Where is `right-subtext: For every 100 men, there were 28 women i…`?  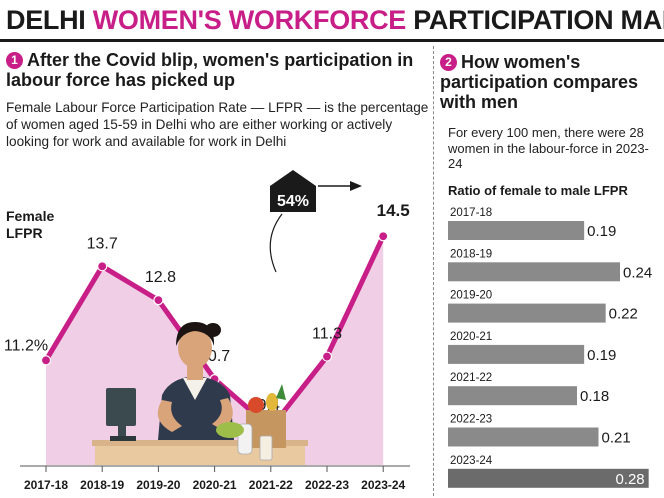
right-subtext: For every 100 men, there were 28 women i… is located at coordinates (548, 148).